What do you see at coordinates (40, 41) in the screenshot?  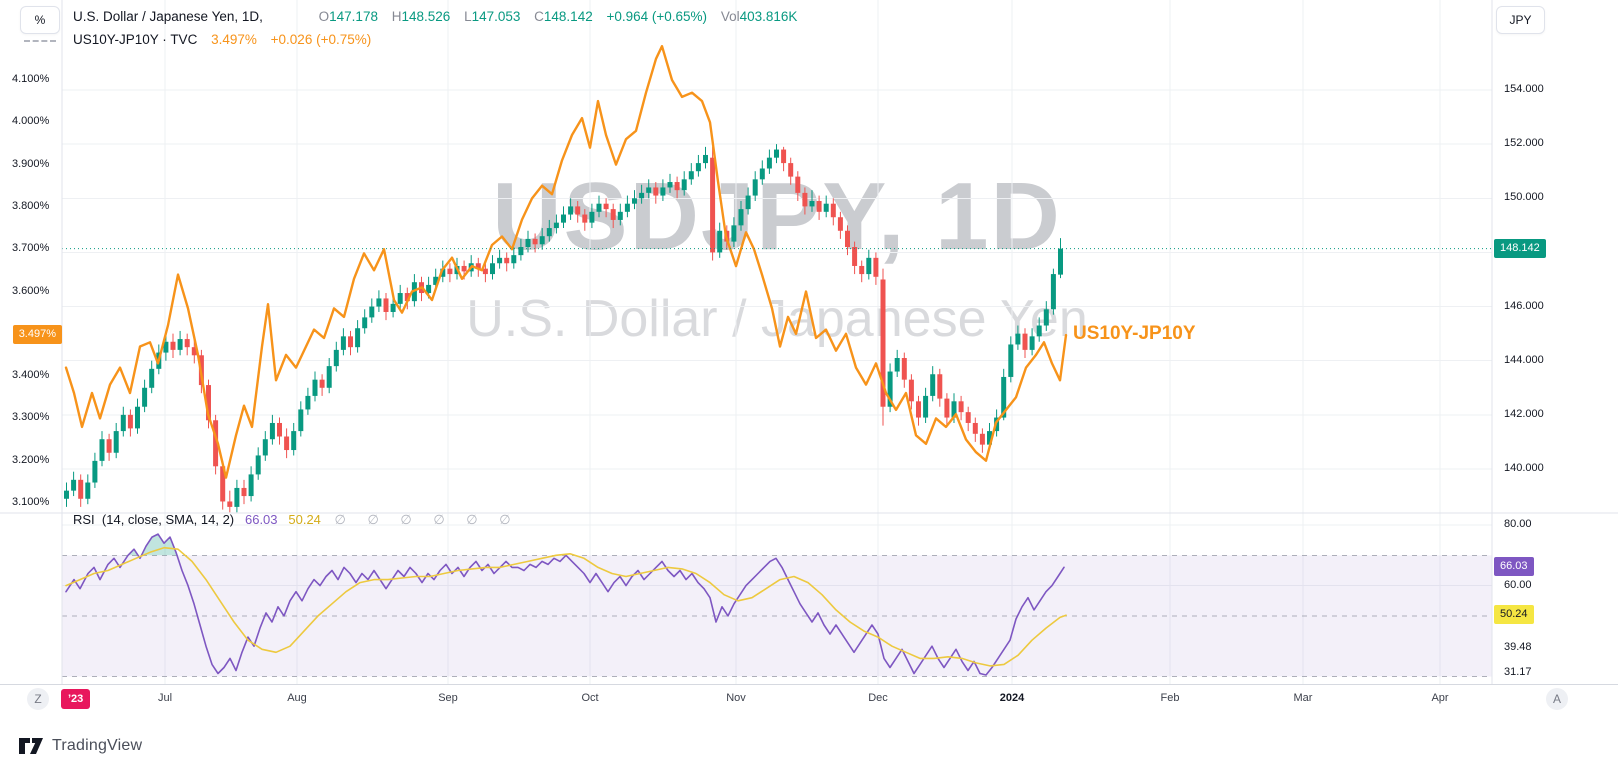 I see `clipped-axis-label-dashes-icon` at bounding box center [40, 41].